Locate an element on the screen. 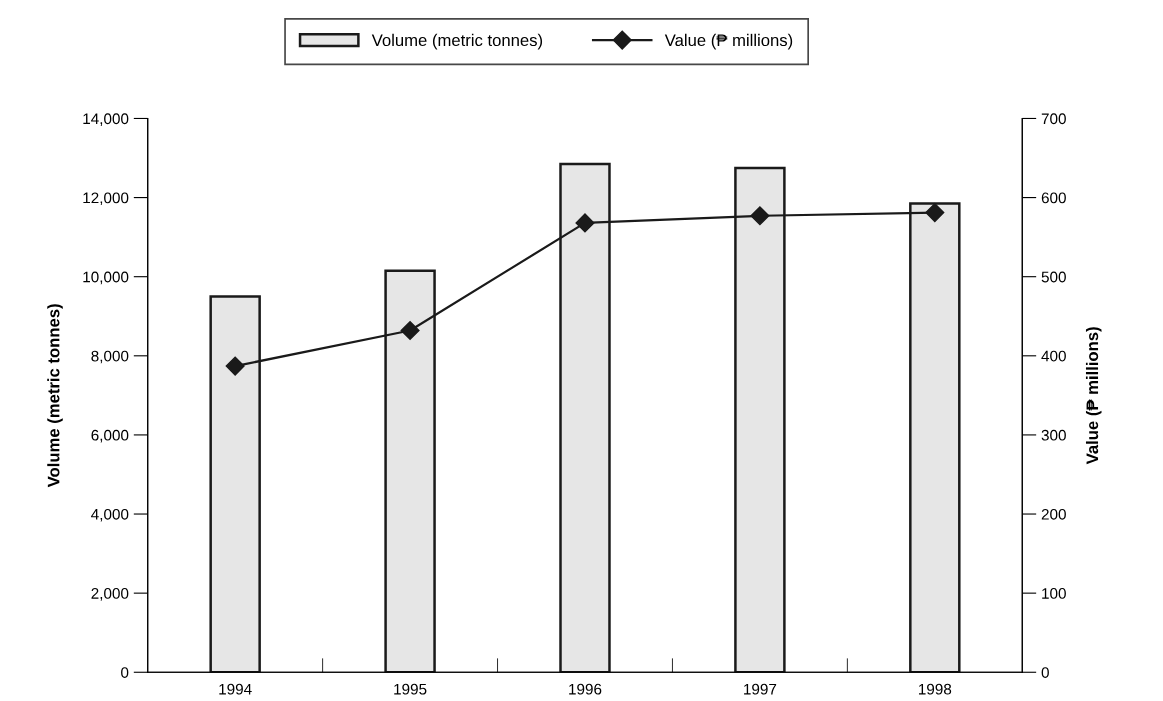 The width and height of the screenshot is (1163, 701). x-tick-label: 1997 is located at coordinates (760, 689).